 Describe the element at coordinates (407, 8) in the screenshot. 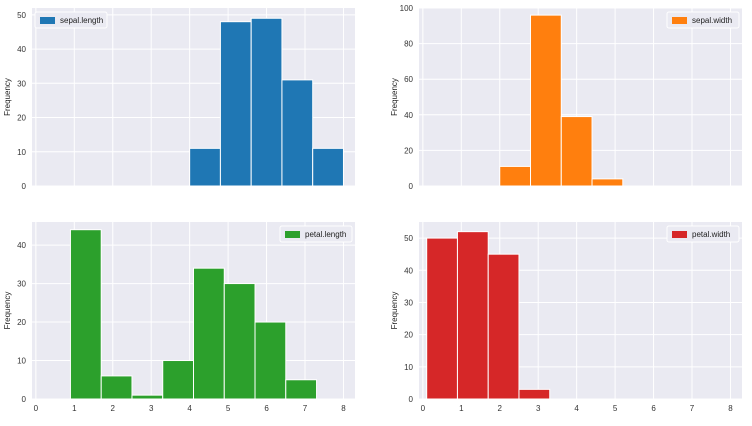

I see `y-tick-label: 100` at that location.